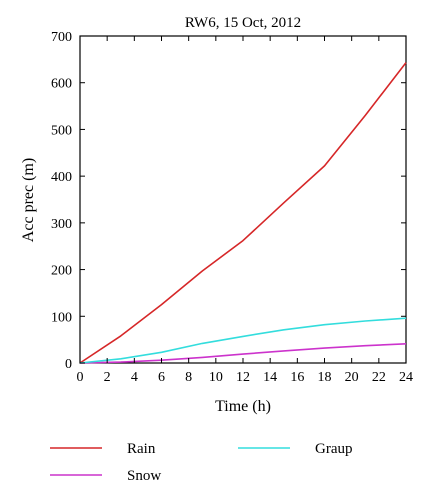 The image size is (432, 500). Describe the element at coordinates (243, 406) in the screenshot. I see `x-axis-title: Time (h)` at that location.